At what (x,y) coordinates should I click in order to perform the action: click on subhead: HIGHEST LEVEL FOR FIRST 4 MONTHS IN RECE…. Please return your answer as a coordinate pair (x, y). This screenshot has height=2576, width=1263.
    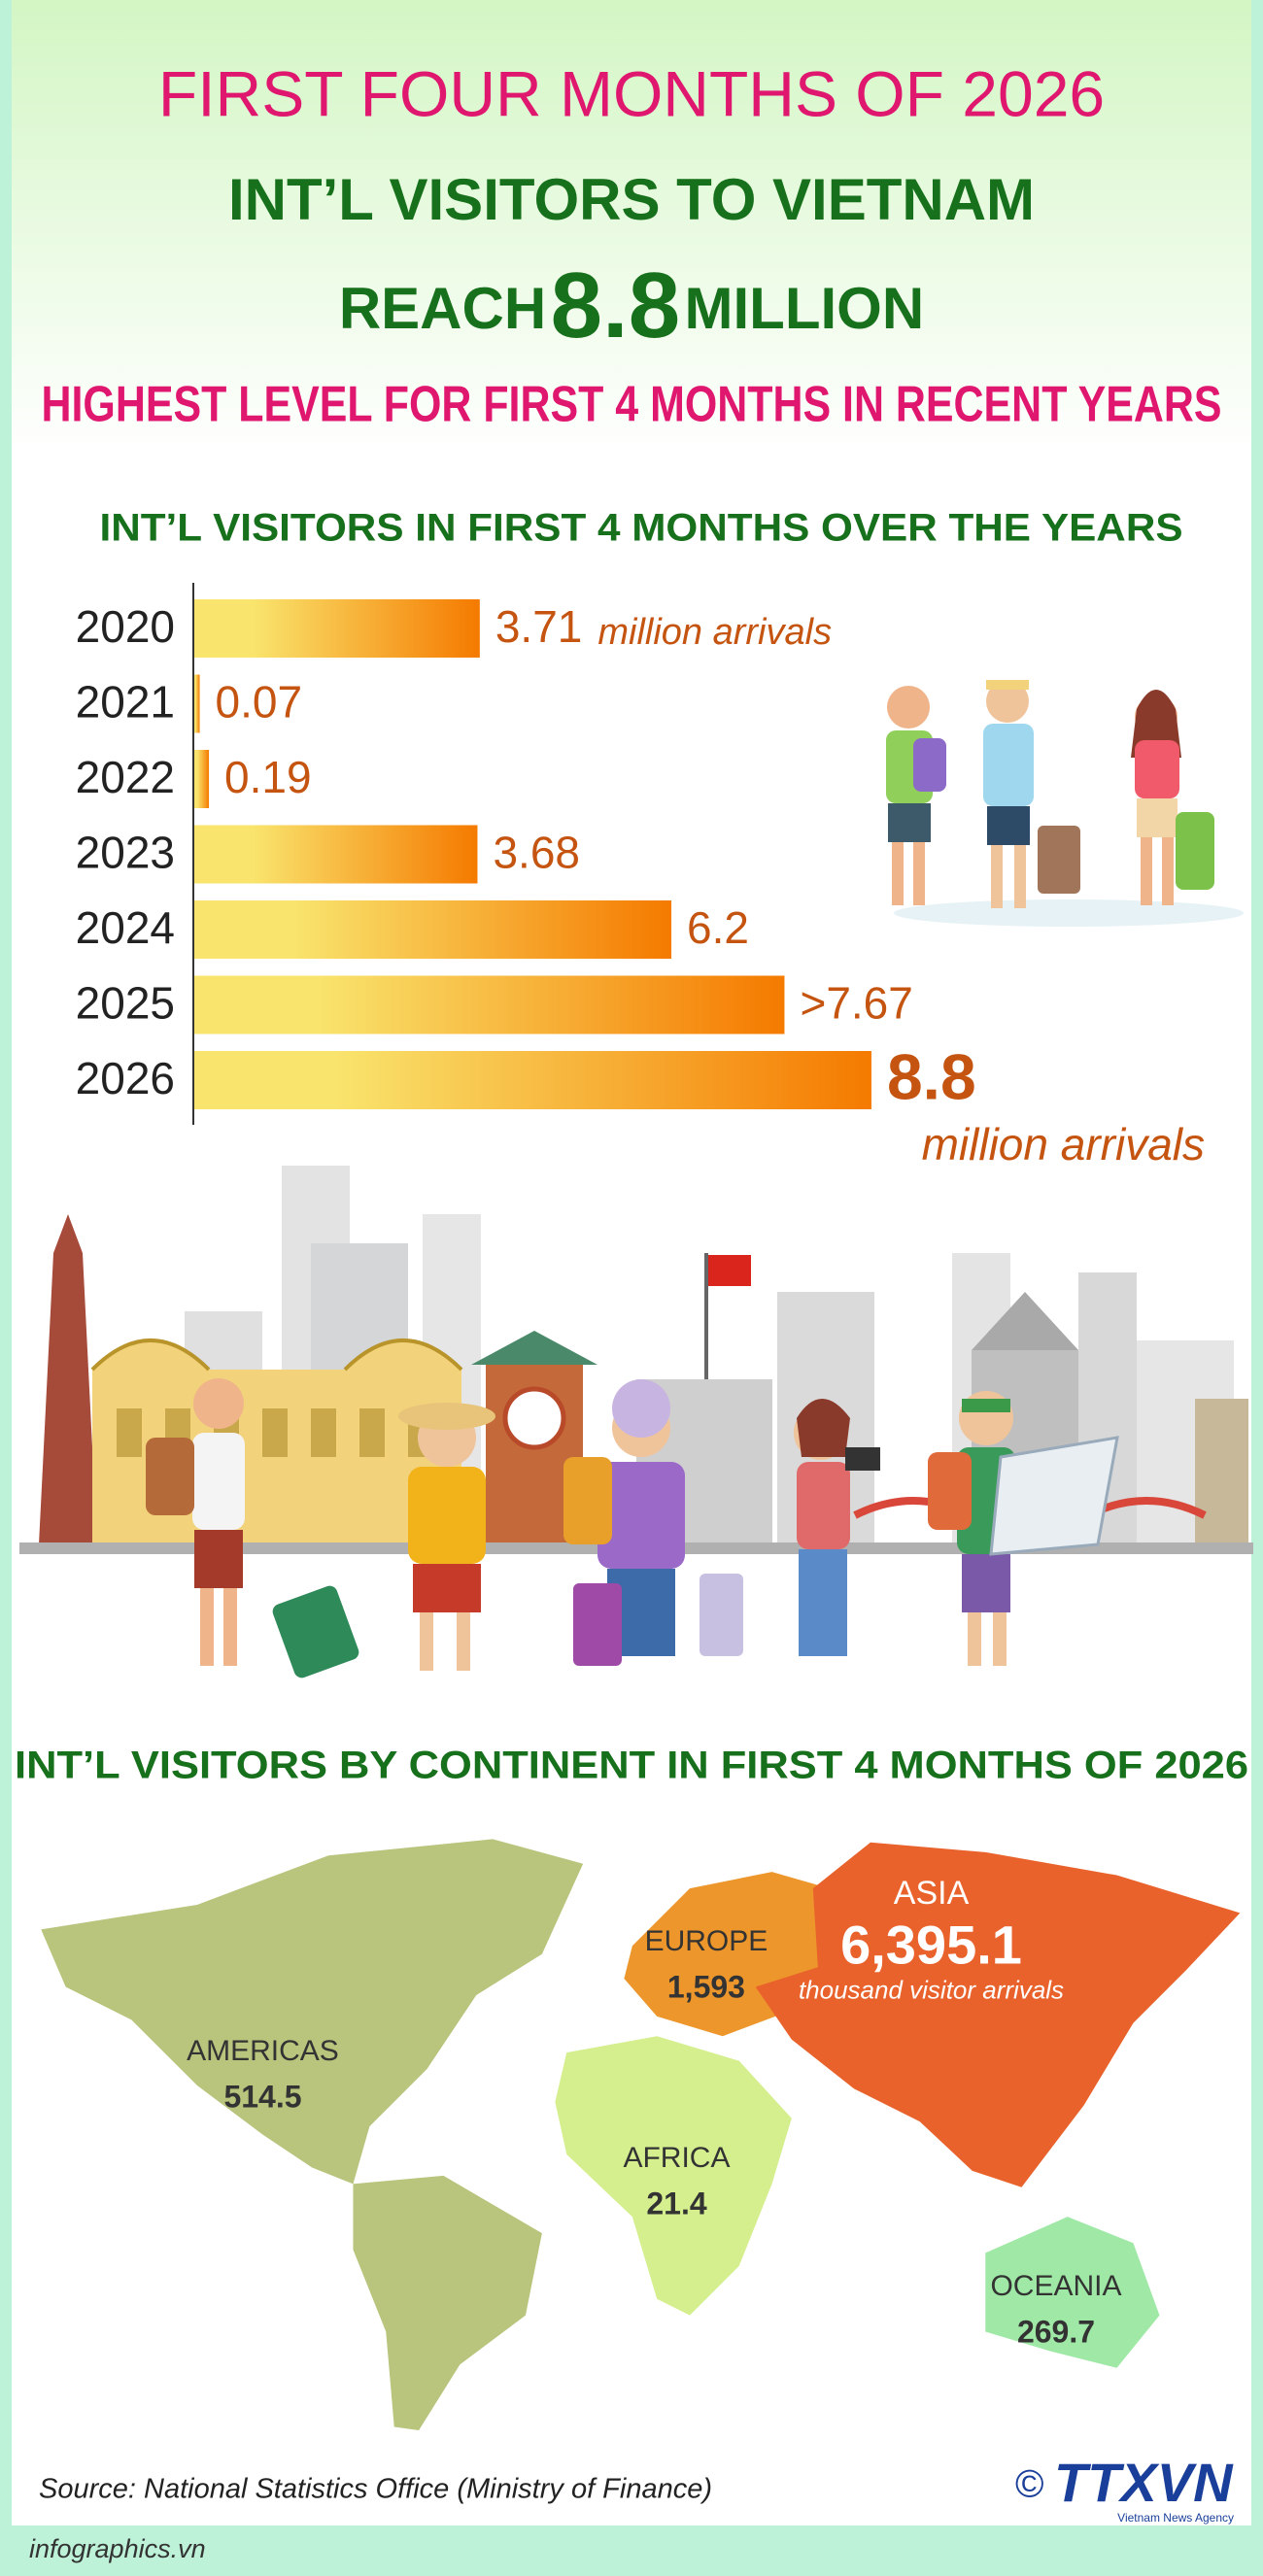
    Looking at the image, I should click on (632, 405).